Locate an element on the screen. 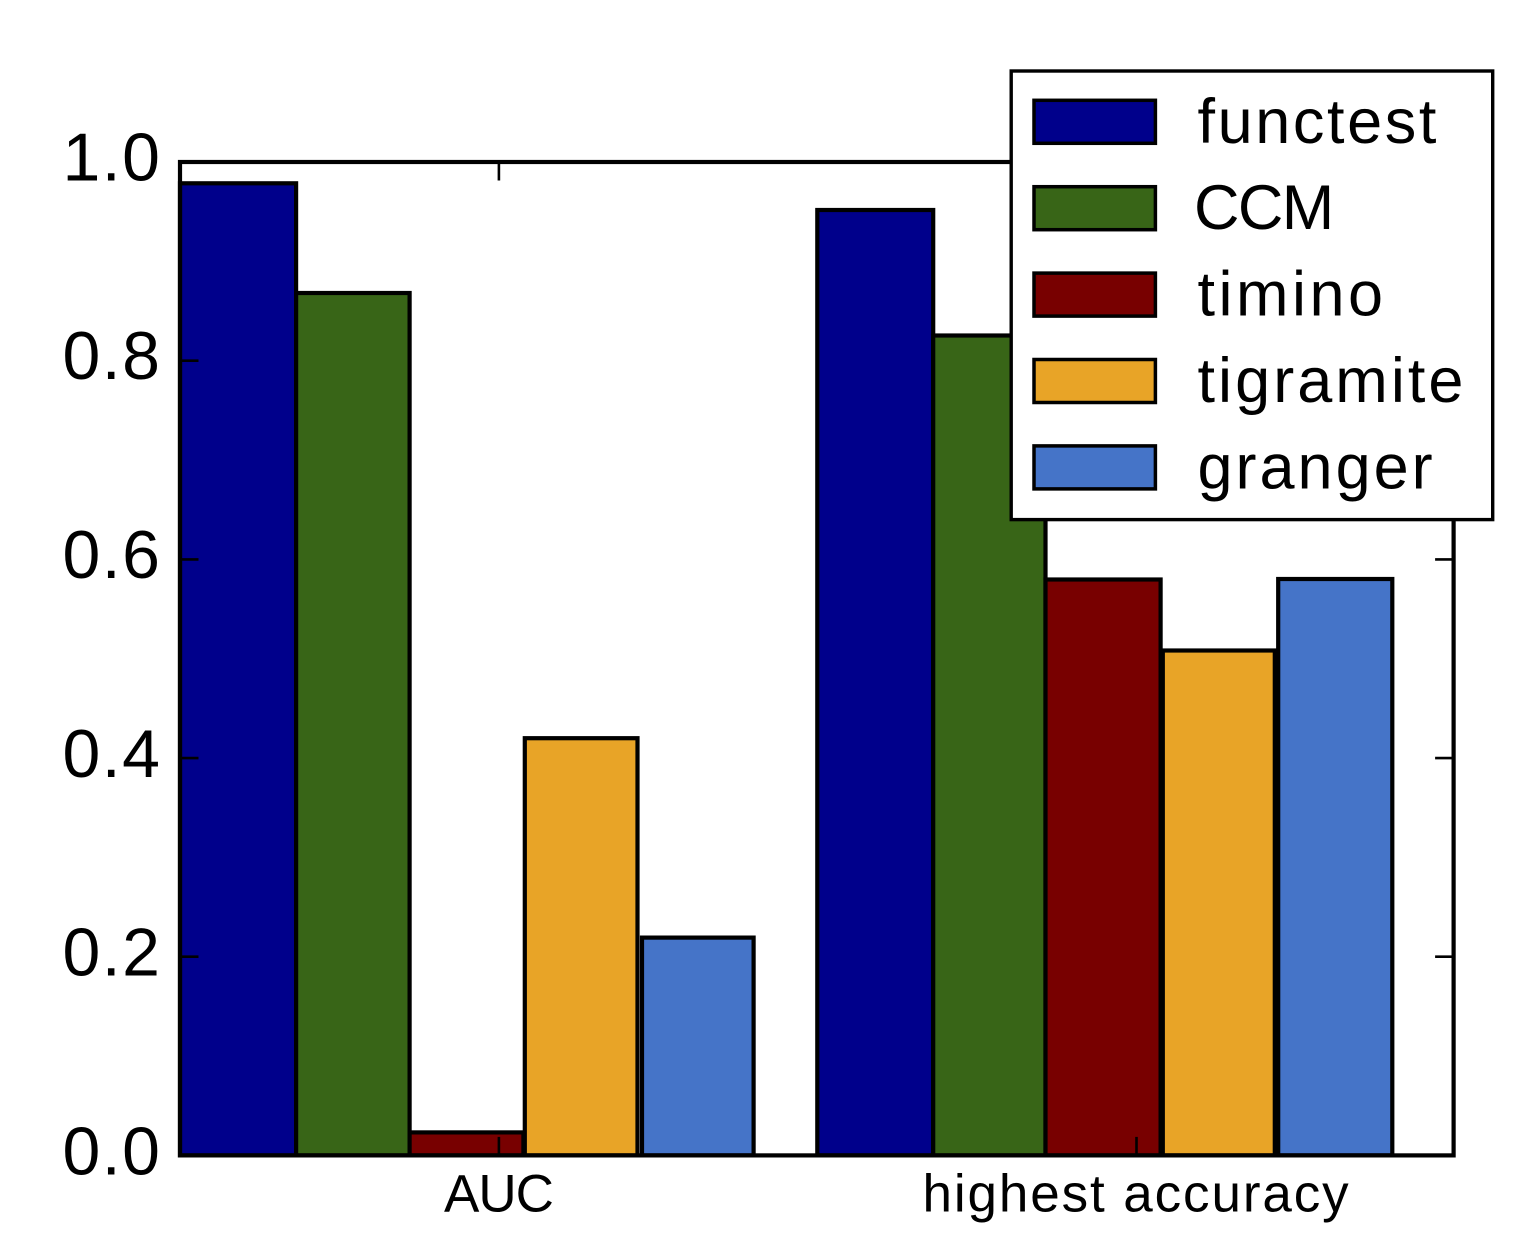 The height and width of the screenshot is (1256, 1517). svg-text: 0.8 is located at coordinates (111, 356).